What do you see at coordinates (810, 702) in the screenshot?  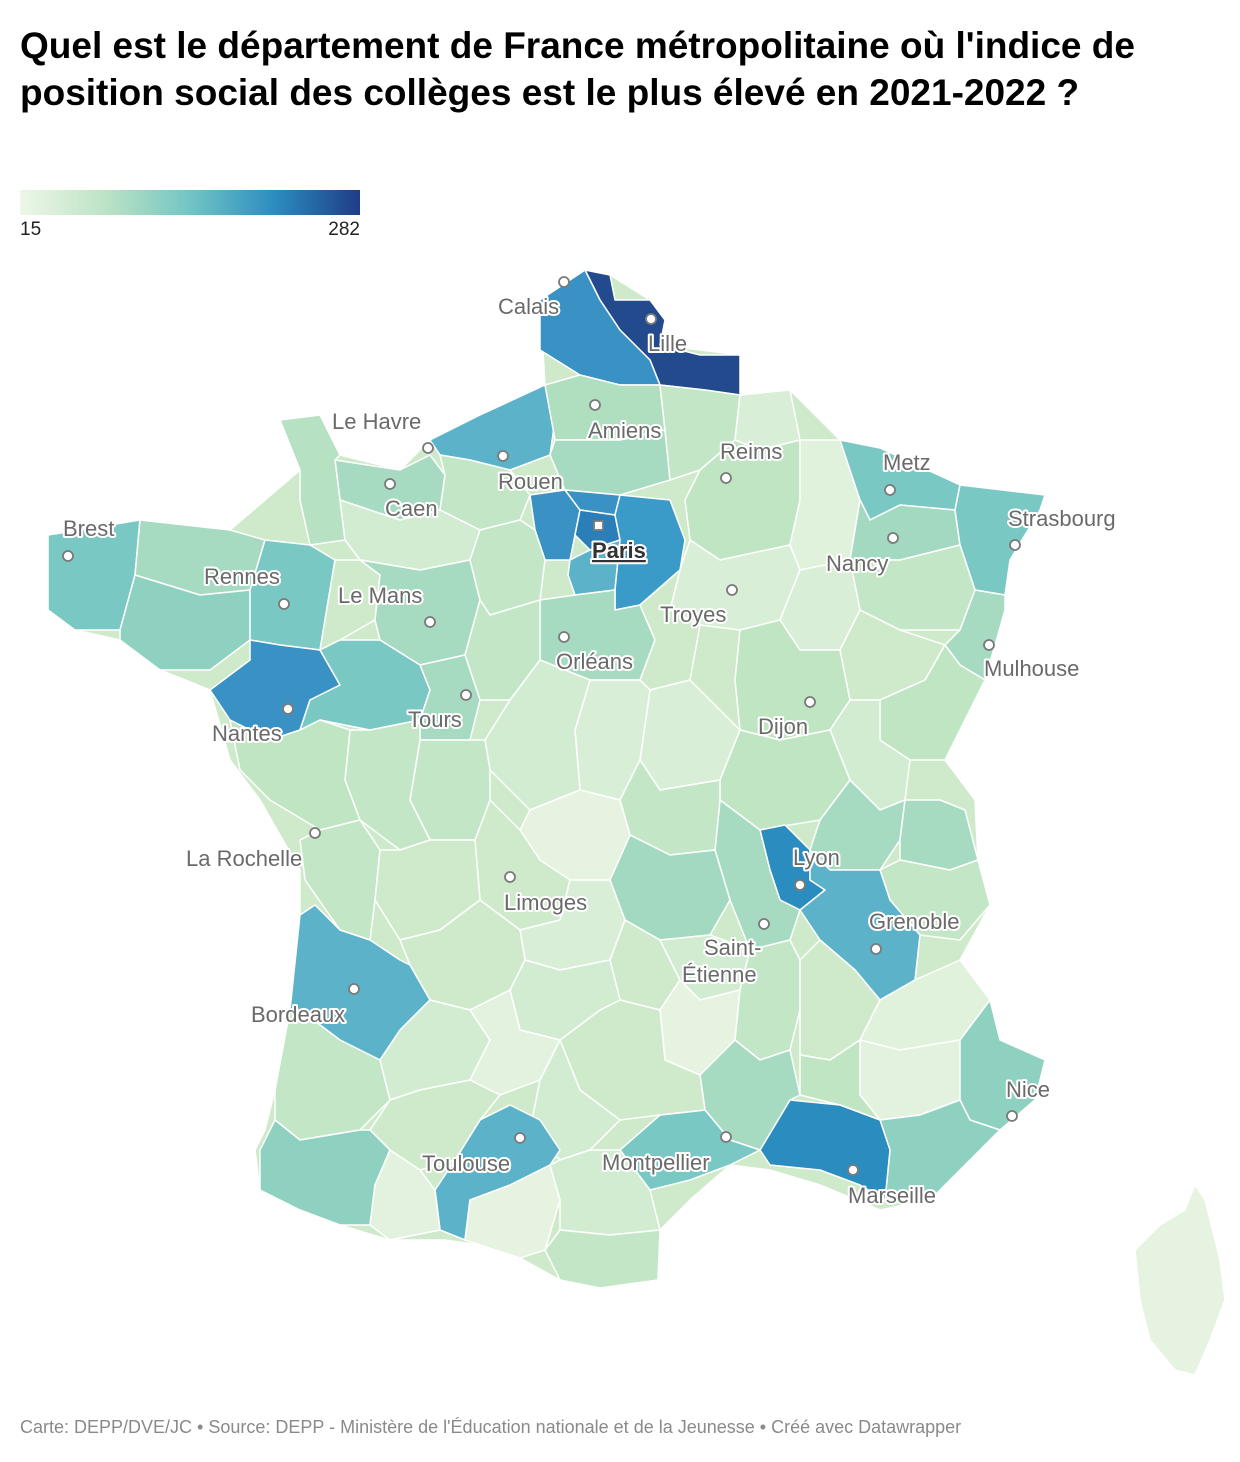 I see `city-marker-dijon` at bounding box center [810, 702].